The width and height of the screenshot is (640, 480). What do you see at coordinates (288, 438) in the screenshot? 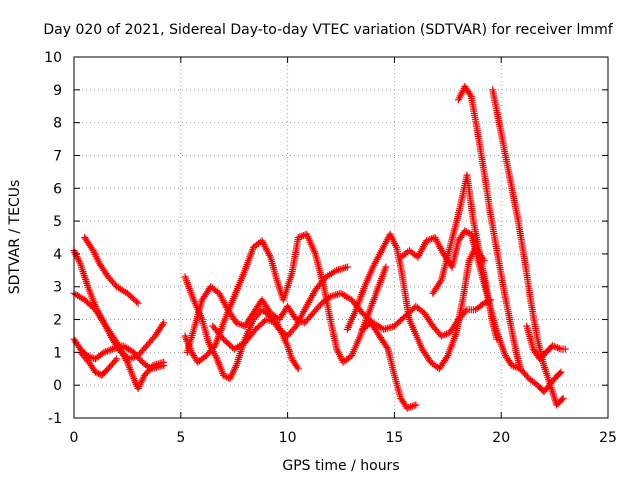
I see `x-tick-label: 10` at bounding box center [288, 438].